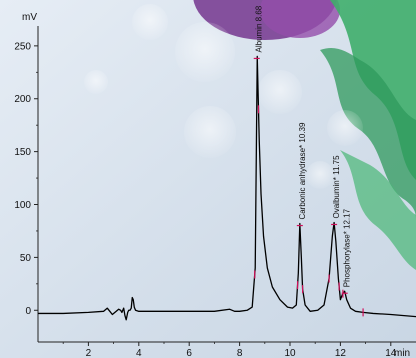  What do you see at coordinates (302, 171) in the screenshot?
I see `peak-label: Carbonic anhydrase* 10.39` at bounding box center [302, 171].